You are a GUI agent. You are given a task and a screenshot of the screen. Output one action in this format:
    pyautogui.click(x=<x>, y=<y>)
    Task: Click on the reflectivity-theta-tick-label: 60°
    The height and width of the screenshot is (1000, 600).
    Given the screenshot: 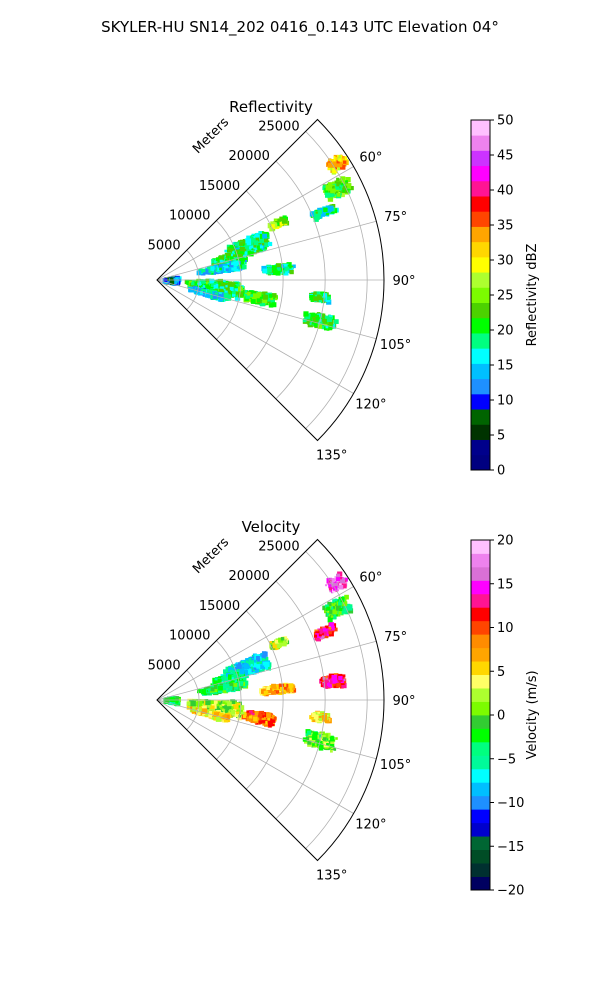 What is the action you would take?
    pyautogui.click(x=370, y=158)
    